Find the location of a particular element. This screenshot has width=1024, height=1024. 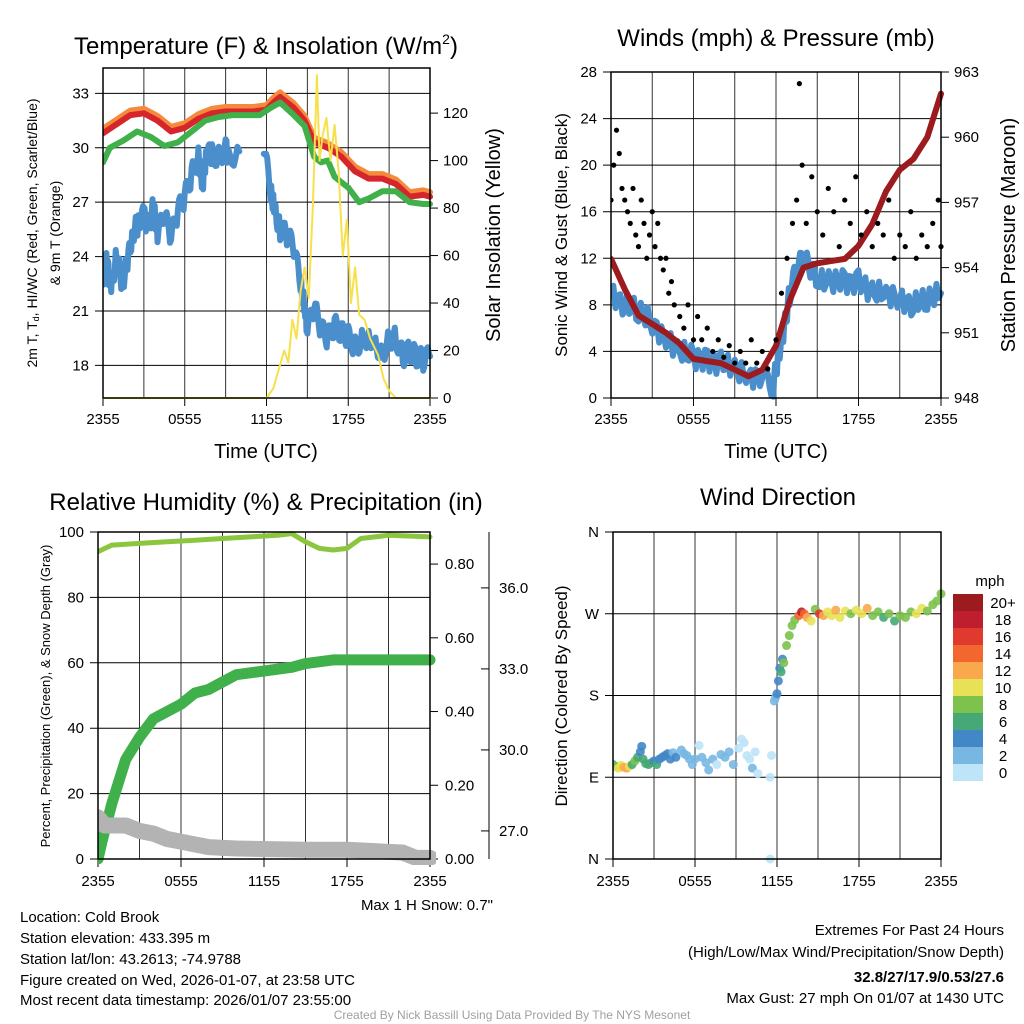

y2-tick-label: 960 is located at coordinates (966, 137).